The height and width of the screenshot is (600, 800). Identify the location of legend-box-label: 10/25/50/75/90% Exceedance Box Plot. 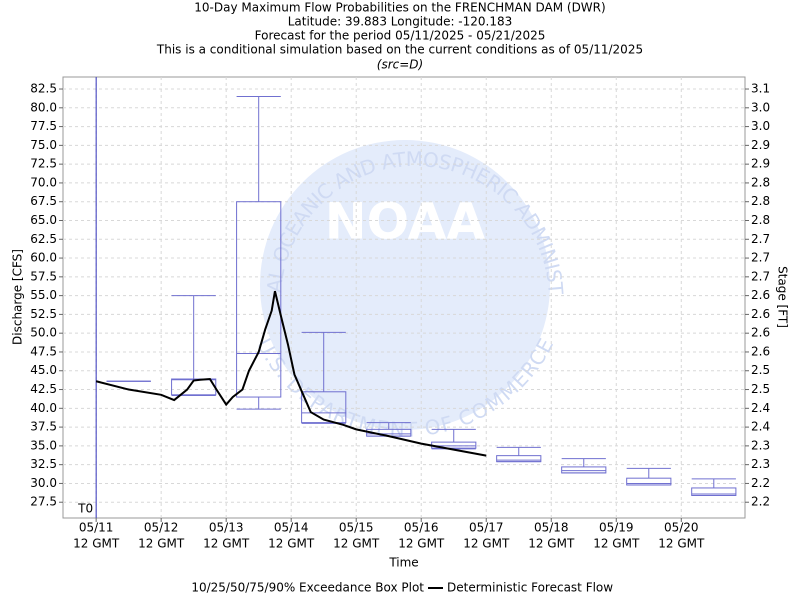
(307, 588).